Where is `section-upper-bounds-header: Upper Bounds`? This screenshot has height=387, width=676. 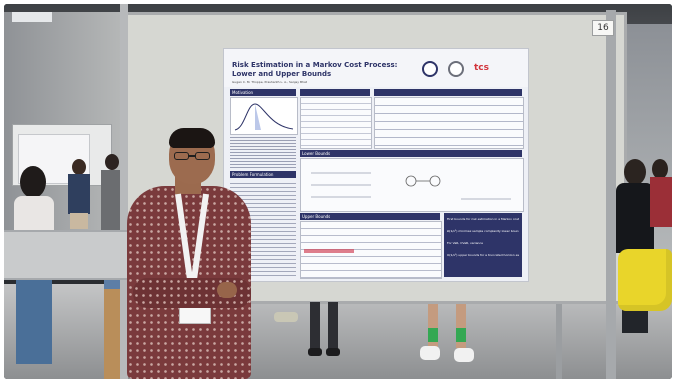 section-upper-bounds-header: Upper Bounds is located at coordinates (370, 216).